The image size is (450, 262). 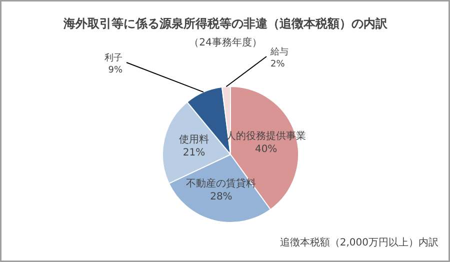 I want to click on chart-subtitle: （24事務年度）, so click(x=225, y=42).